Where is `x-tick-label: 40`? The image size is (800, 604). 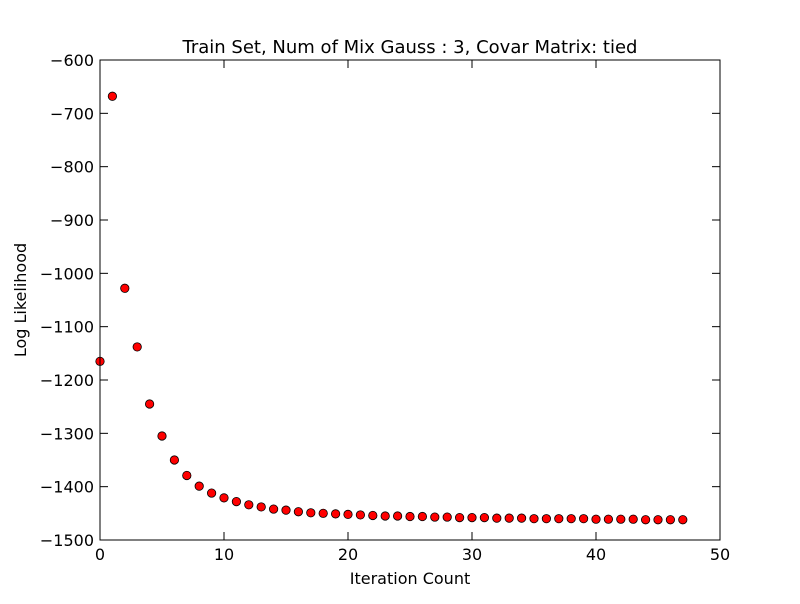 x-tick-label: 40 is located at coordinates (596, 554).